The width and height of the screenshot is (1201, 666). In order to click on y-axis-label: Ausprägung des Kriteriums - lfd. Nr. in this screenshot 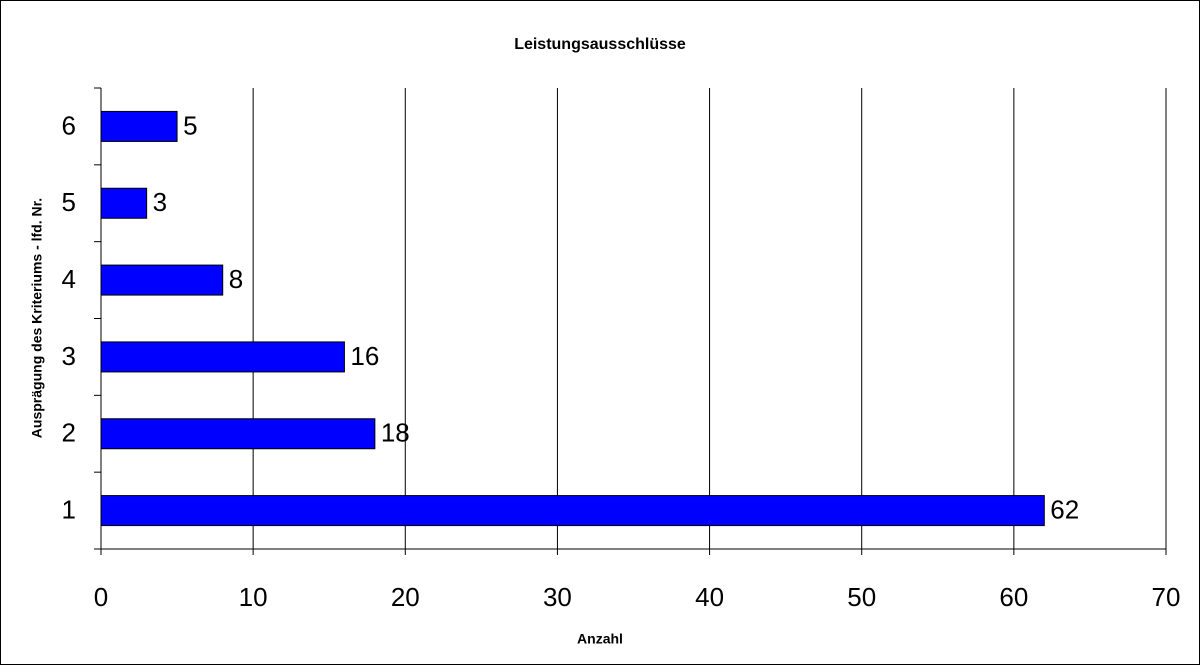, I will do `click(37, 318)`.